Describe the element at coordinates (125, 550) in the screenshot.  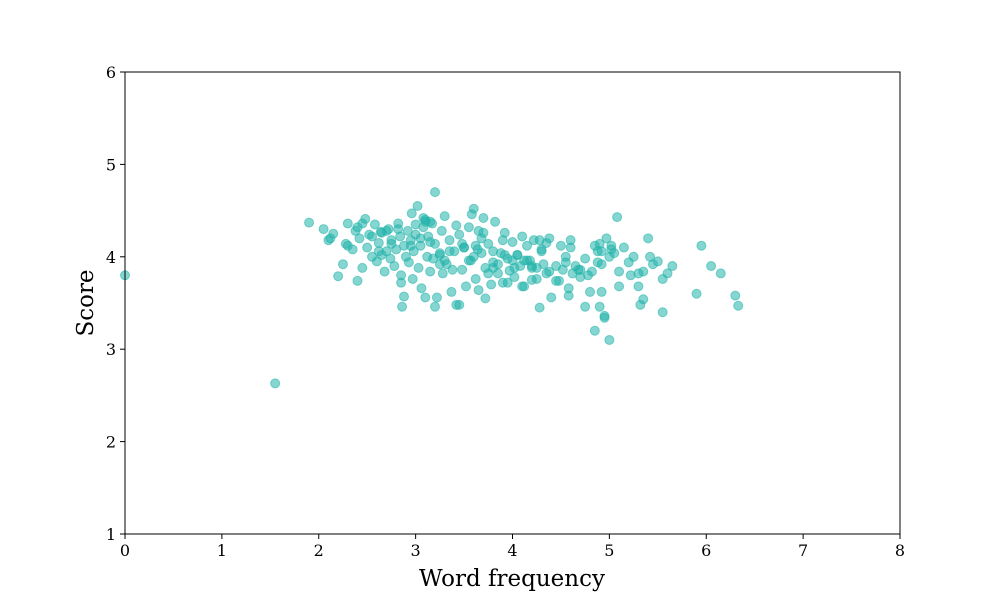
I see `x-tick-label: 0` at that location.